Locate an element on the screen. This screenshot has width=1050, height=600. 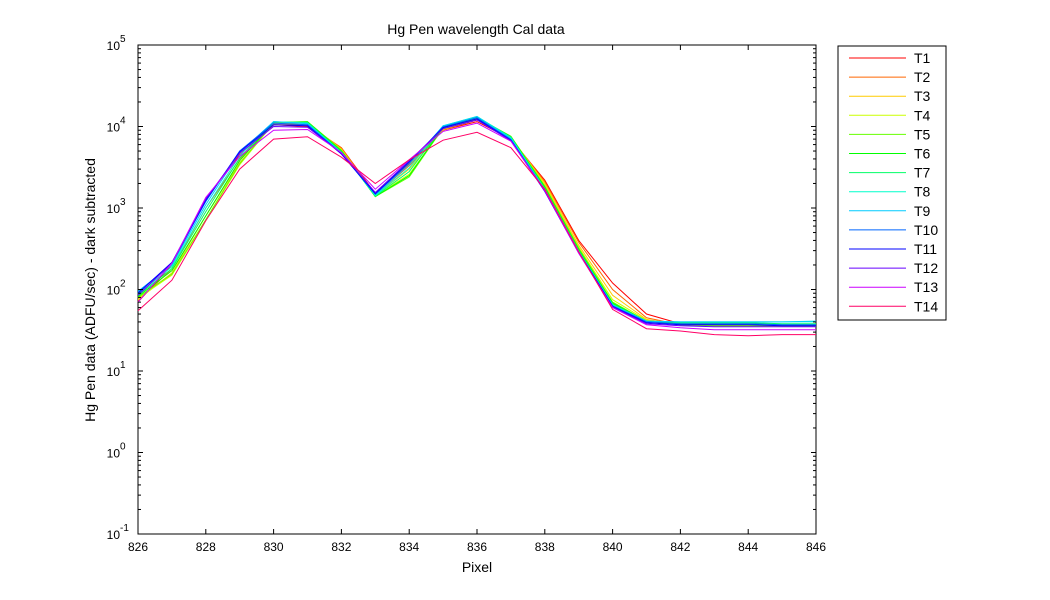
legend-label-t14: T14 is located at coordinates (926, 306).